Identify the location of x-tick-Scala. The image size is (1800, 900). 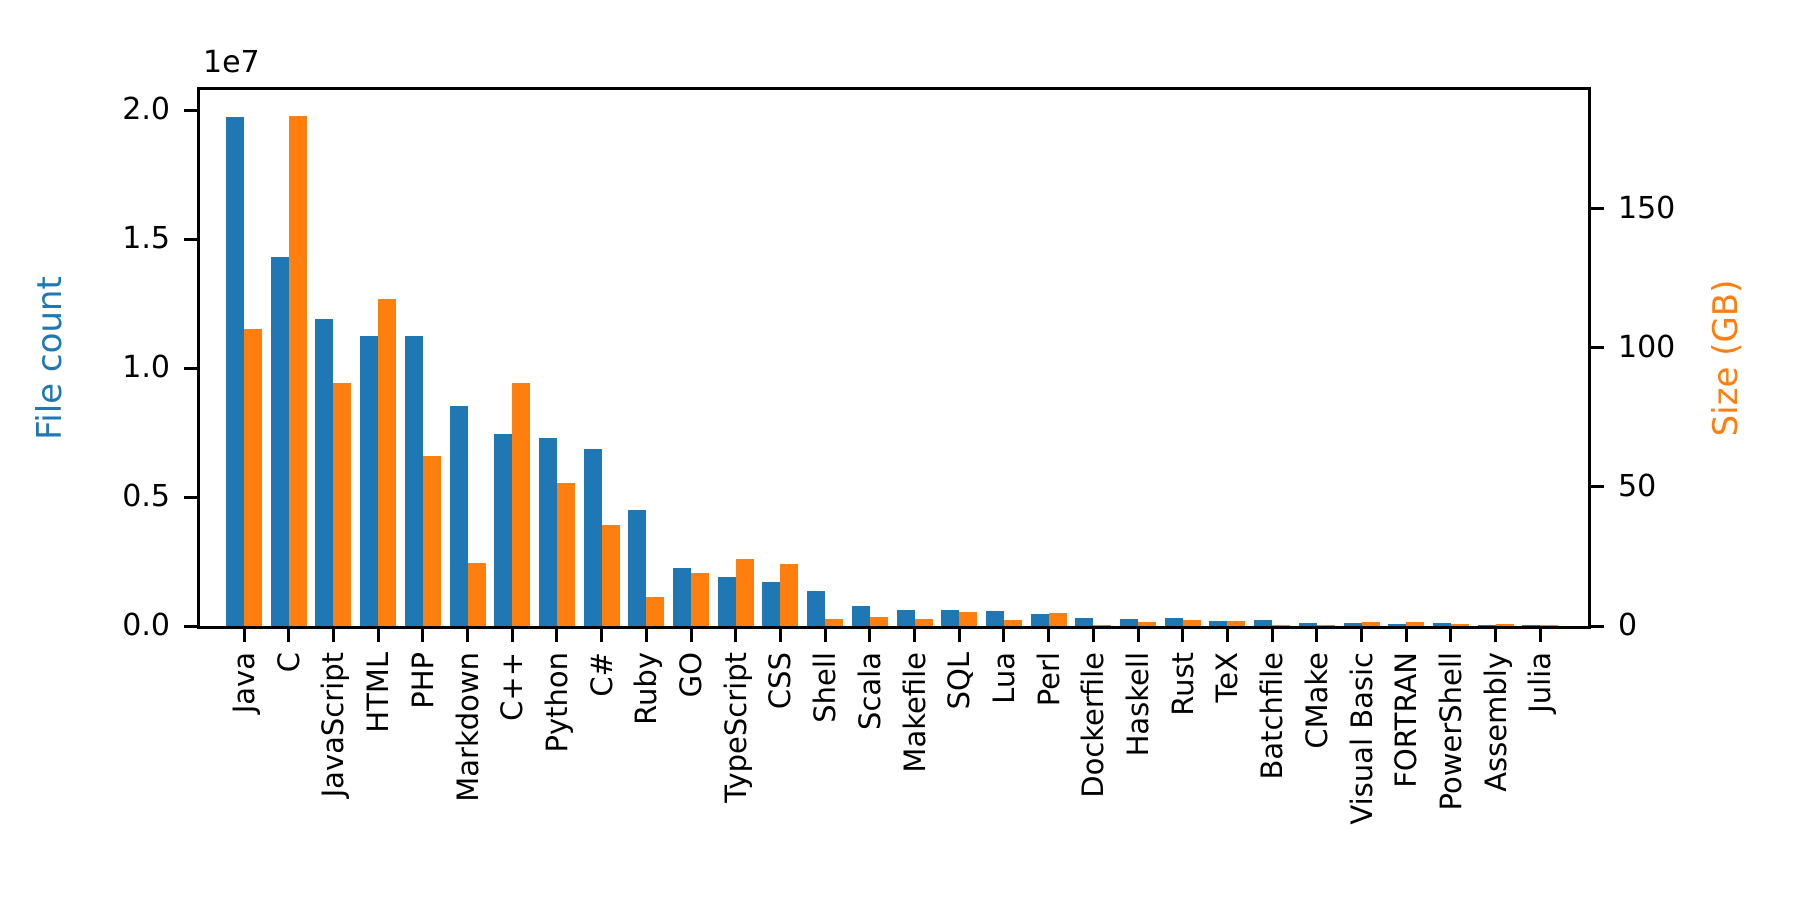
(870, 635).